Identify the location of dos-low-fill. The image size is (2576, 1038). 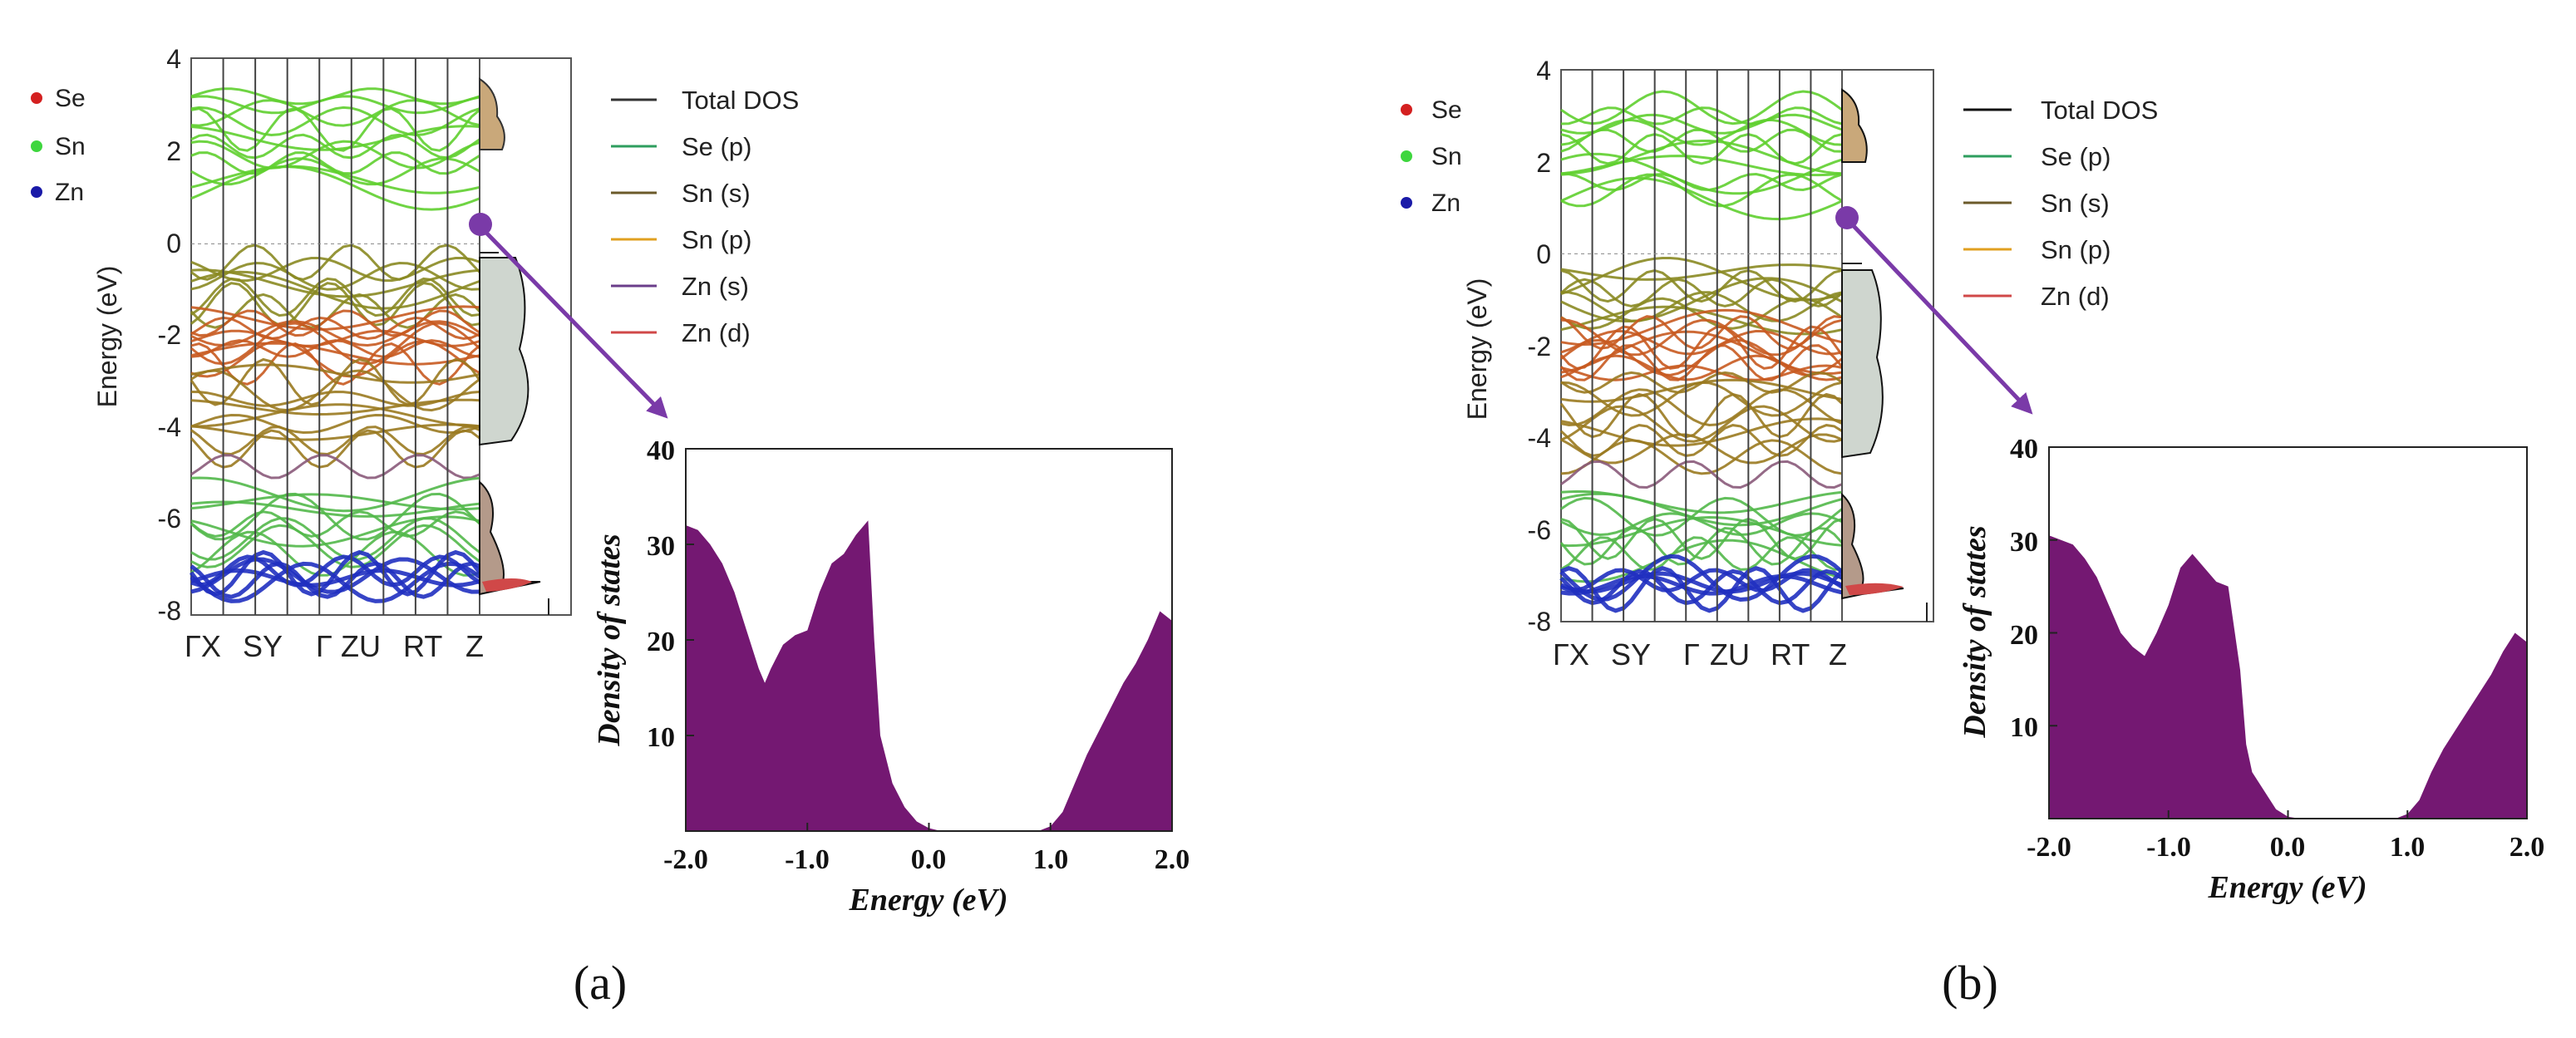
(510, 538).